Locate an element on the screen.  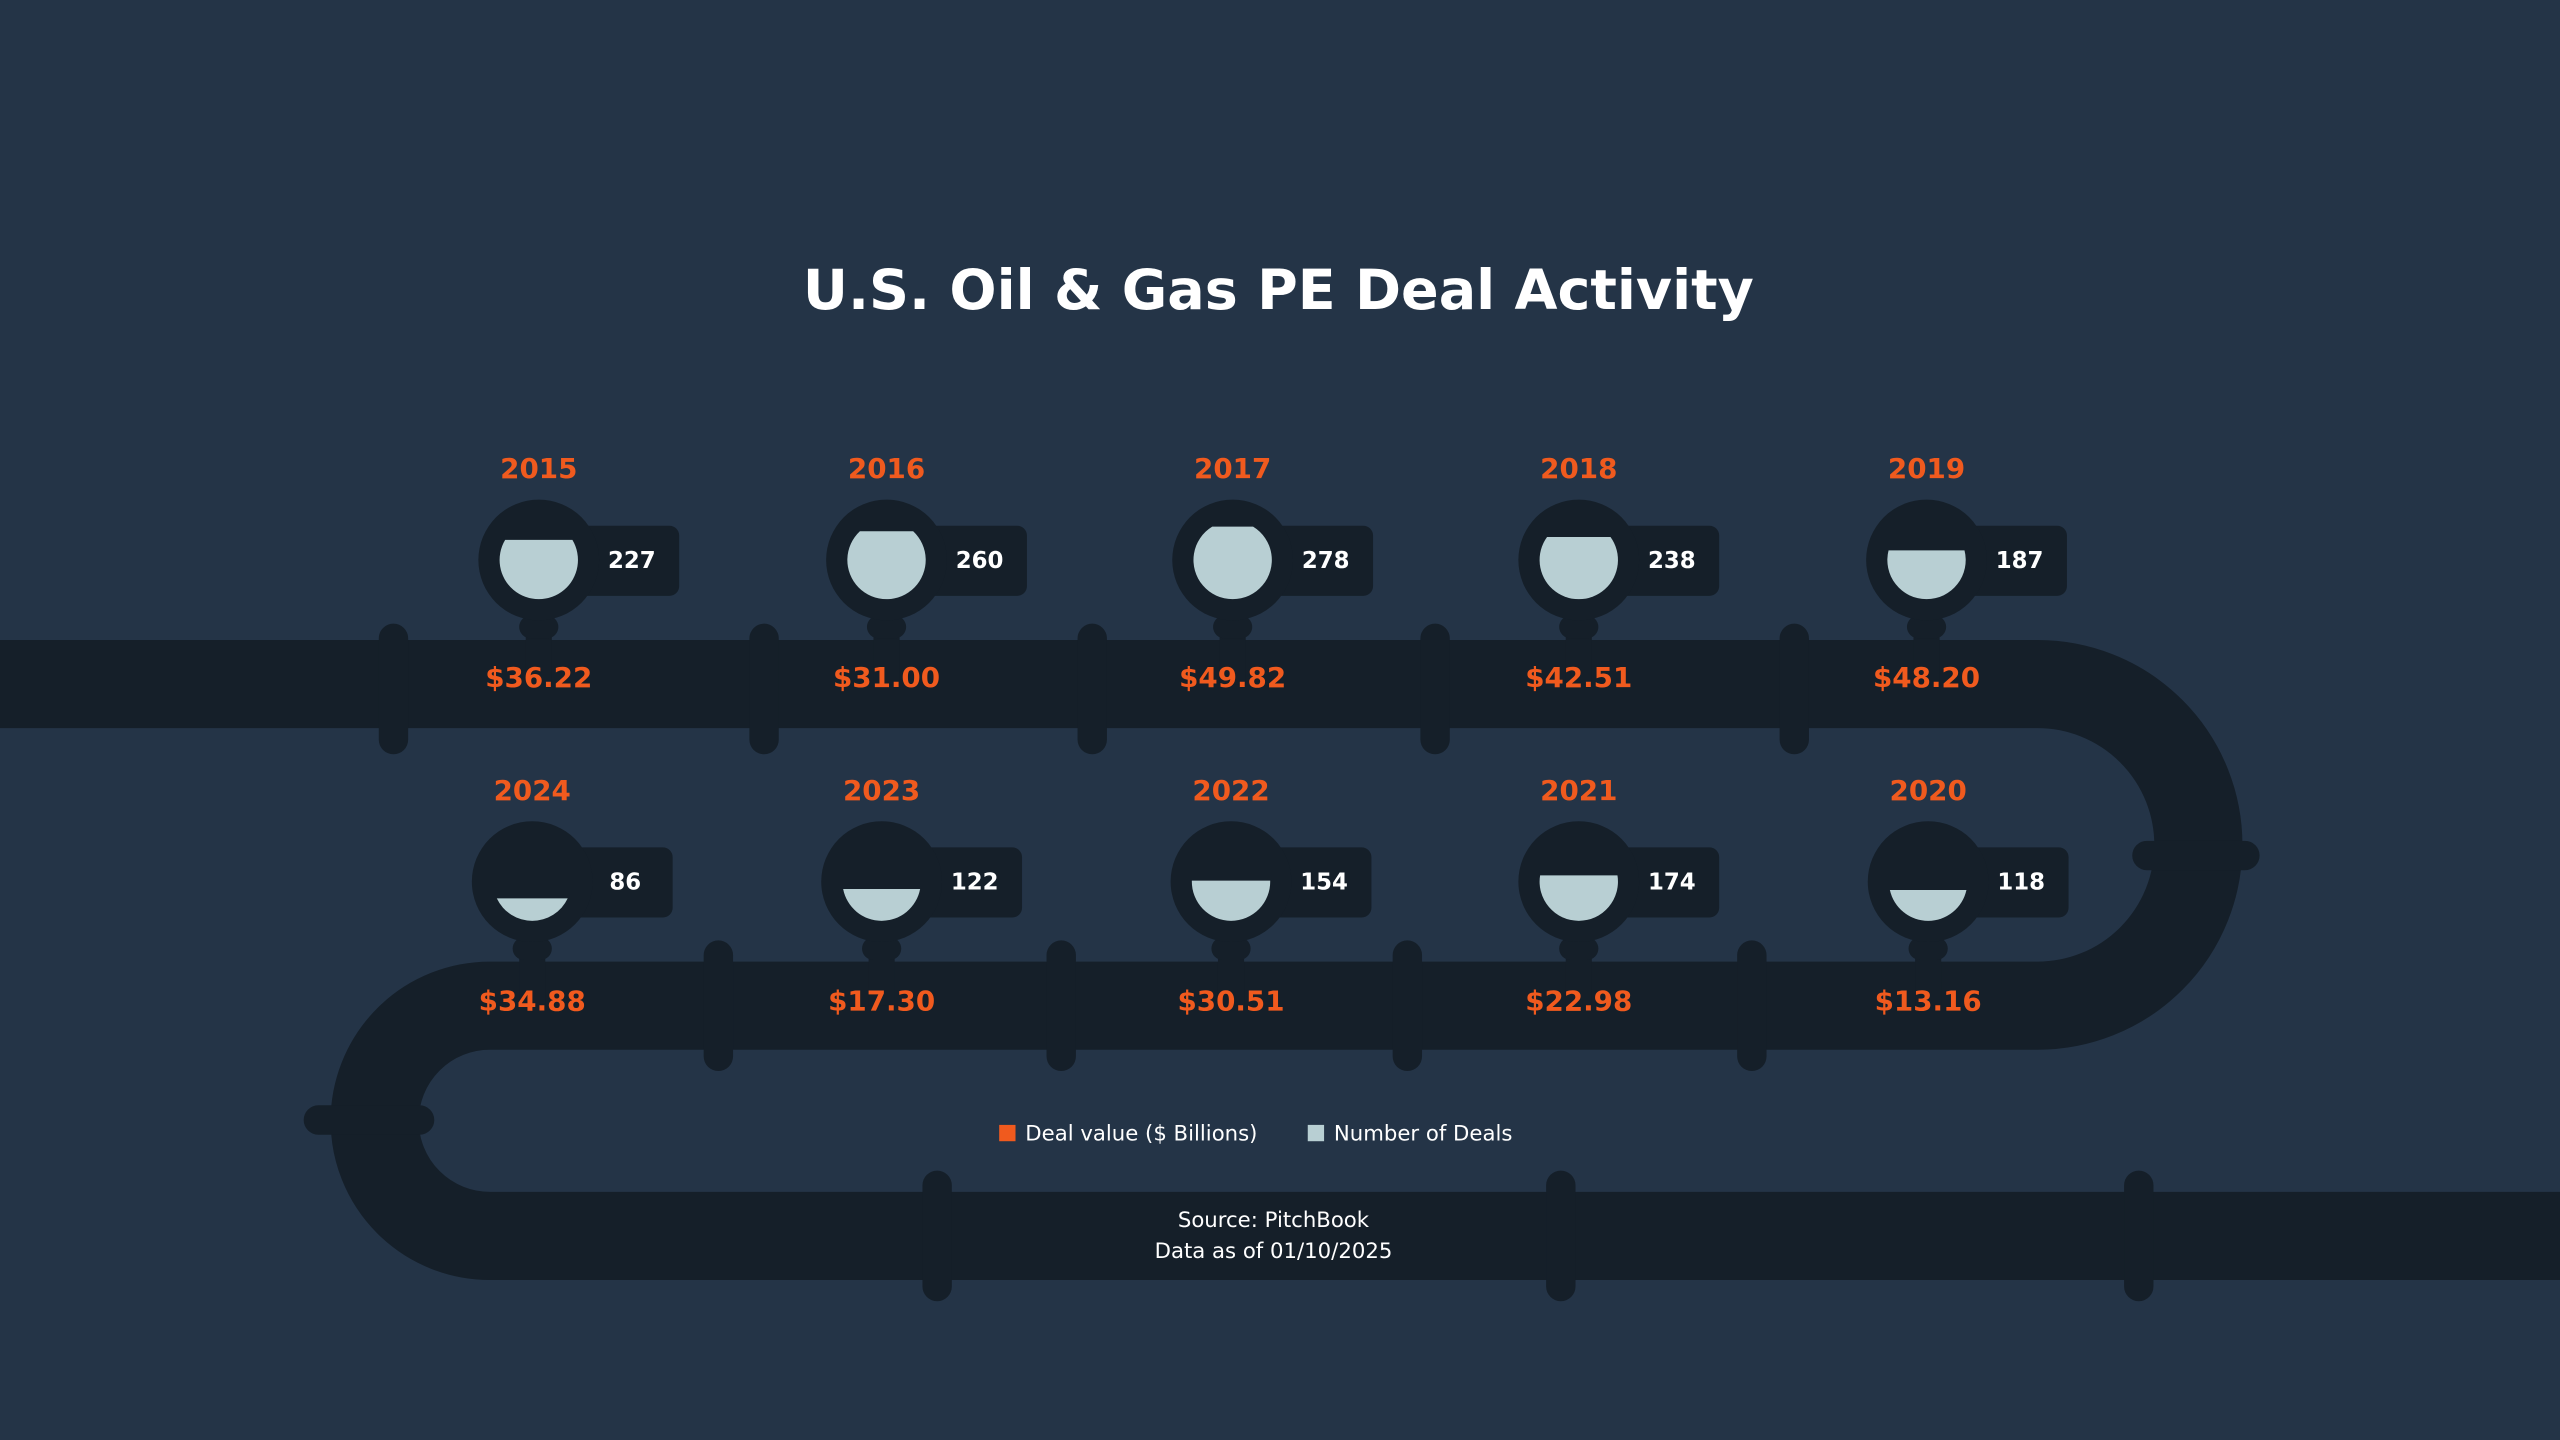
year-label: 2017 is located at coordinates (1232, 468).